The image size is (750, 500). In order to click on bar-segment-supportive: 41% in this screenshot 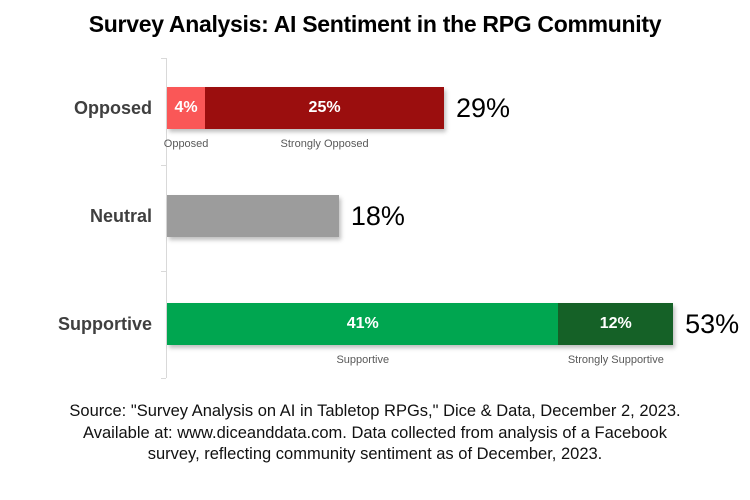, I will do `click(363, 324)`.